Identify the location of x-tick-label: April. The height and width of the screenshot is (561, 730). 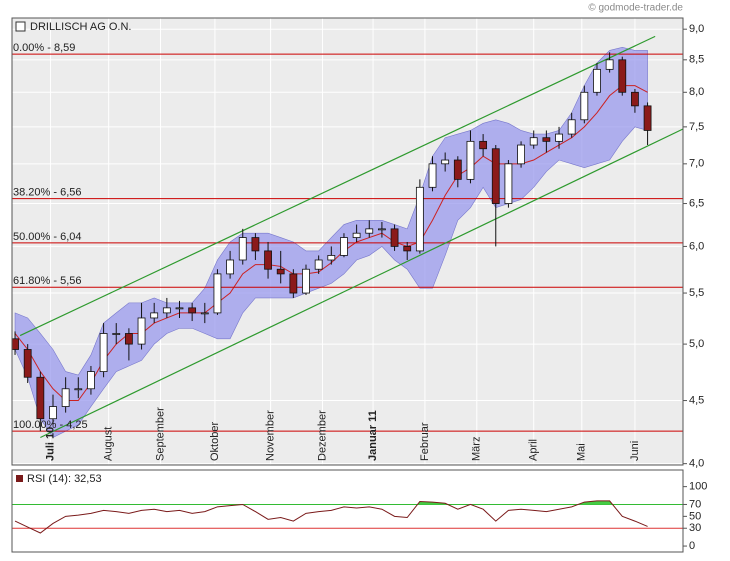
(534, 450).